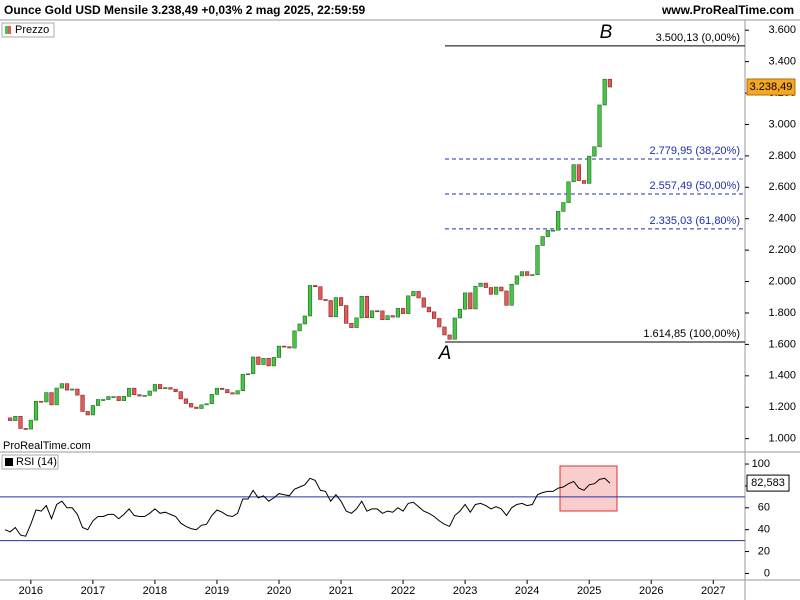  I want to click on y-tick-label: 40, so click(764, 530).